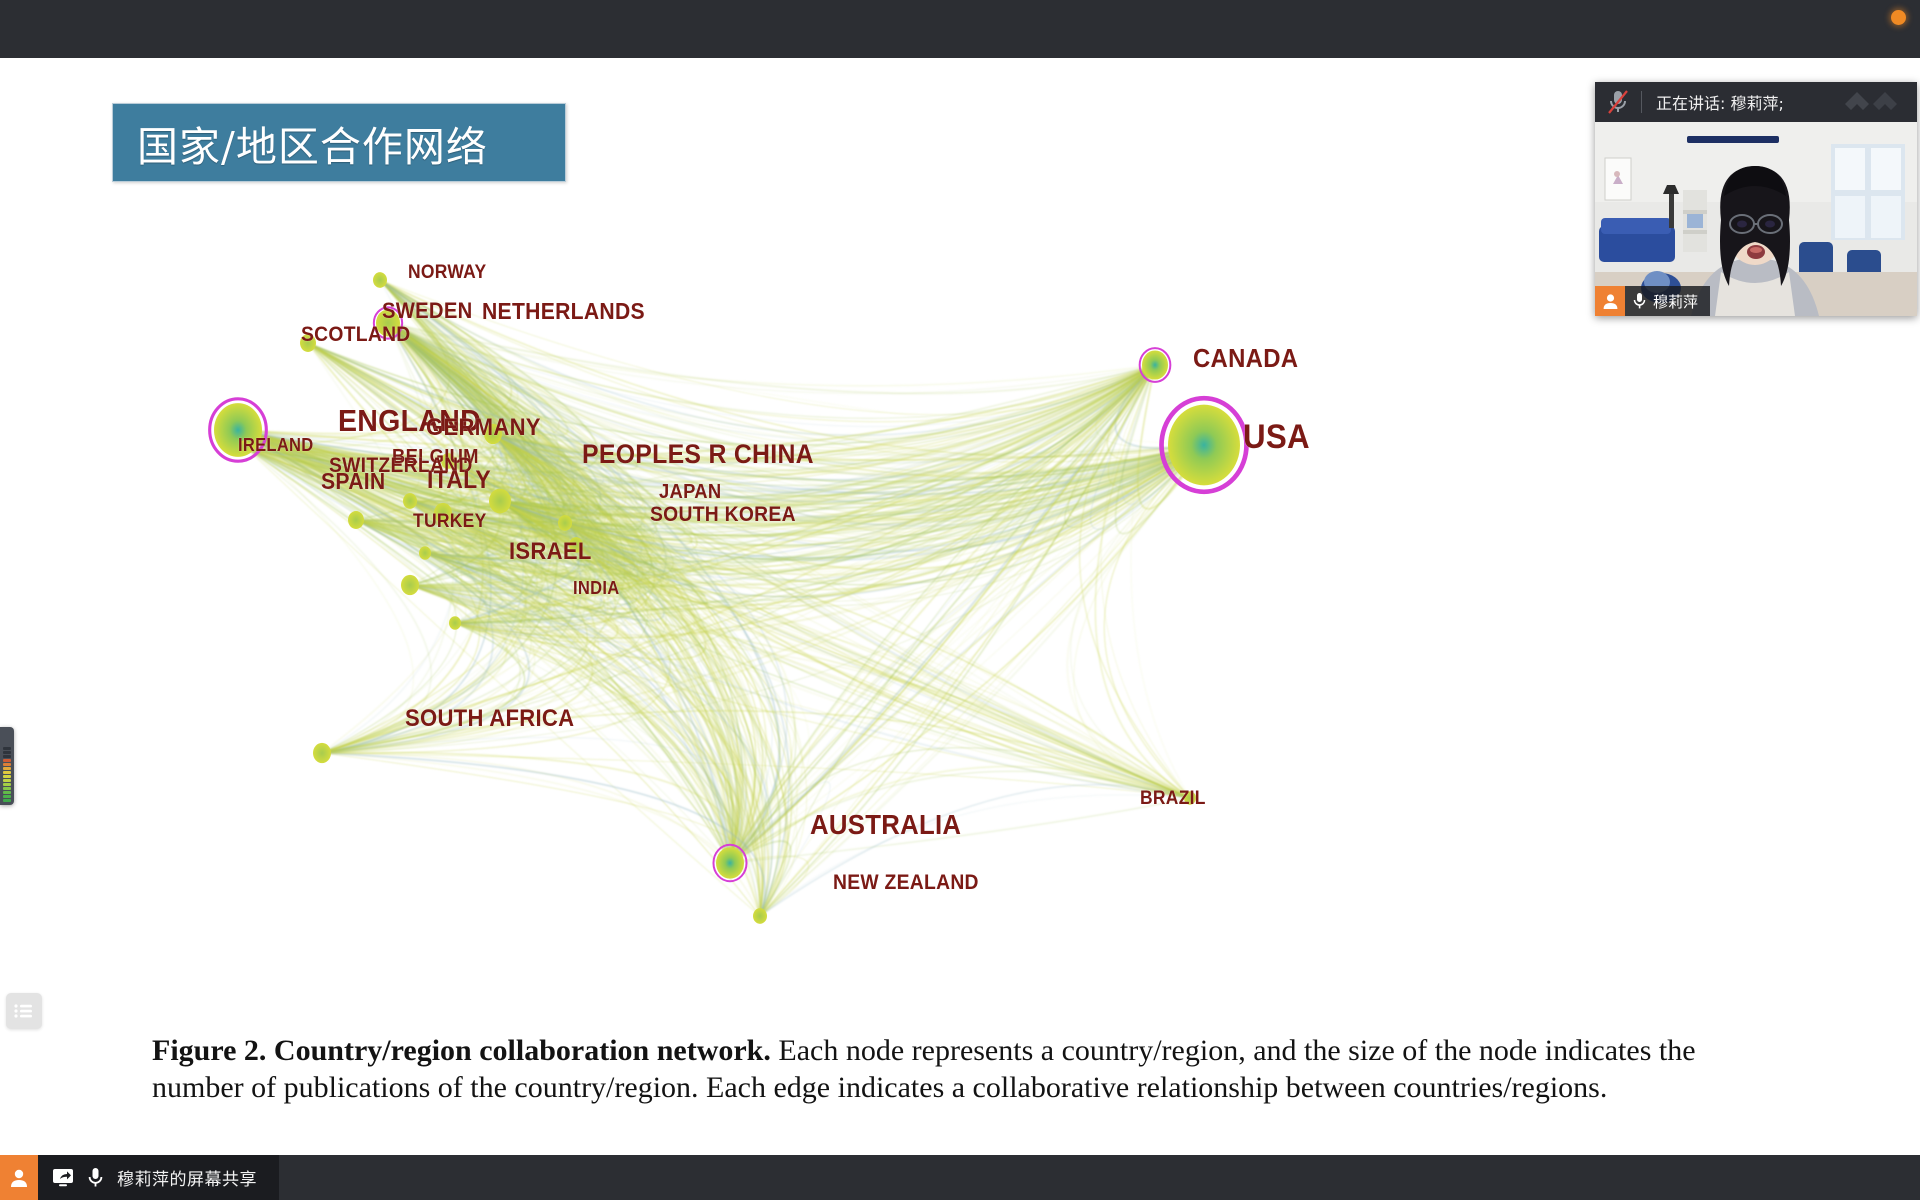 The height and width of the screenshot is (1200, 1920). What do you see at coordinates (409, 420) in the screenshot?
I see `node-label: ENGLAND` at bounding box center [409, 420].